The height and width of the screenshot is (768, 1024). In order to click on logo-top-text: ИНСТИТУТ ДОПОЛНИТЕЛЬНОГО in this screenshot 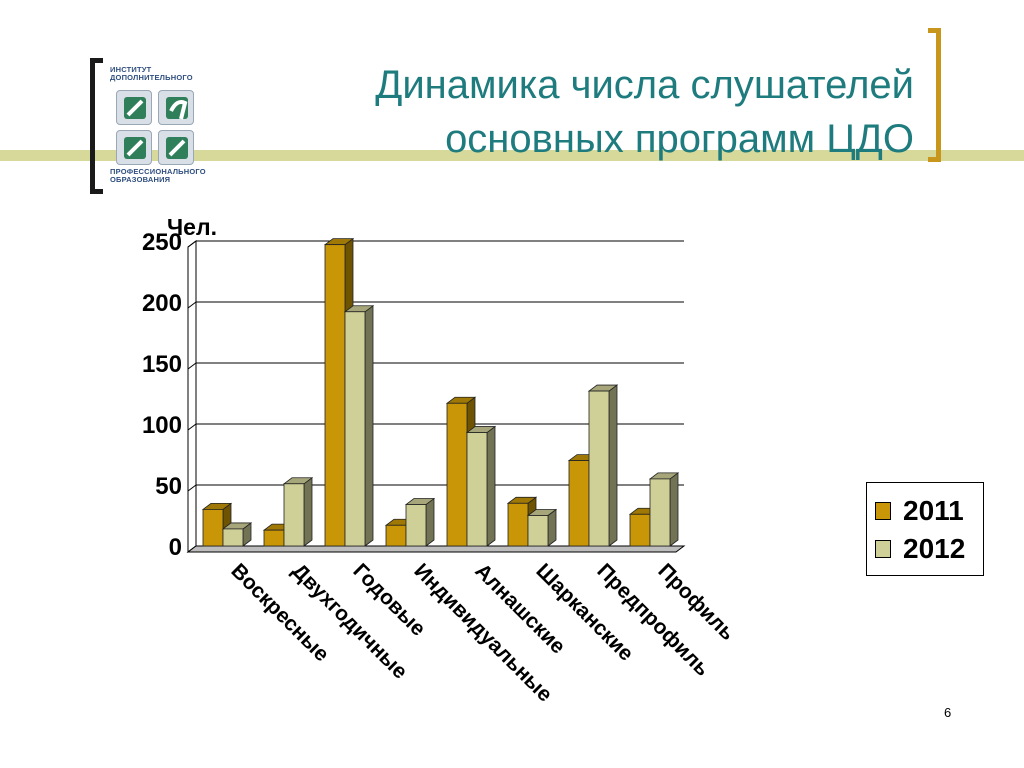, I will do `click(156, 74)`.